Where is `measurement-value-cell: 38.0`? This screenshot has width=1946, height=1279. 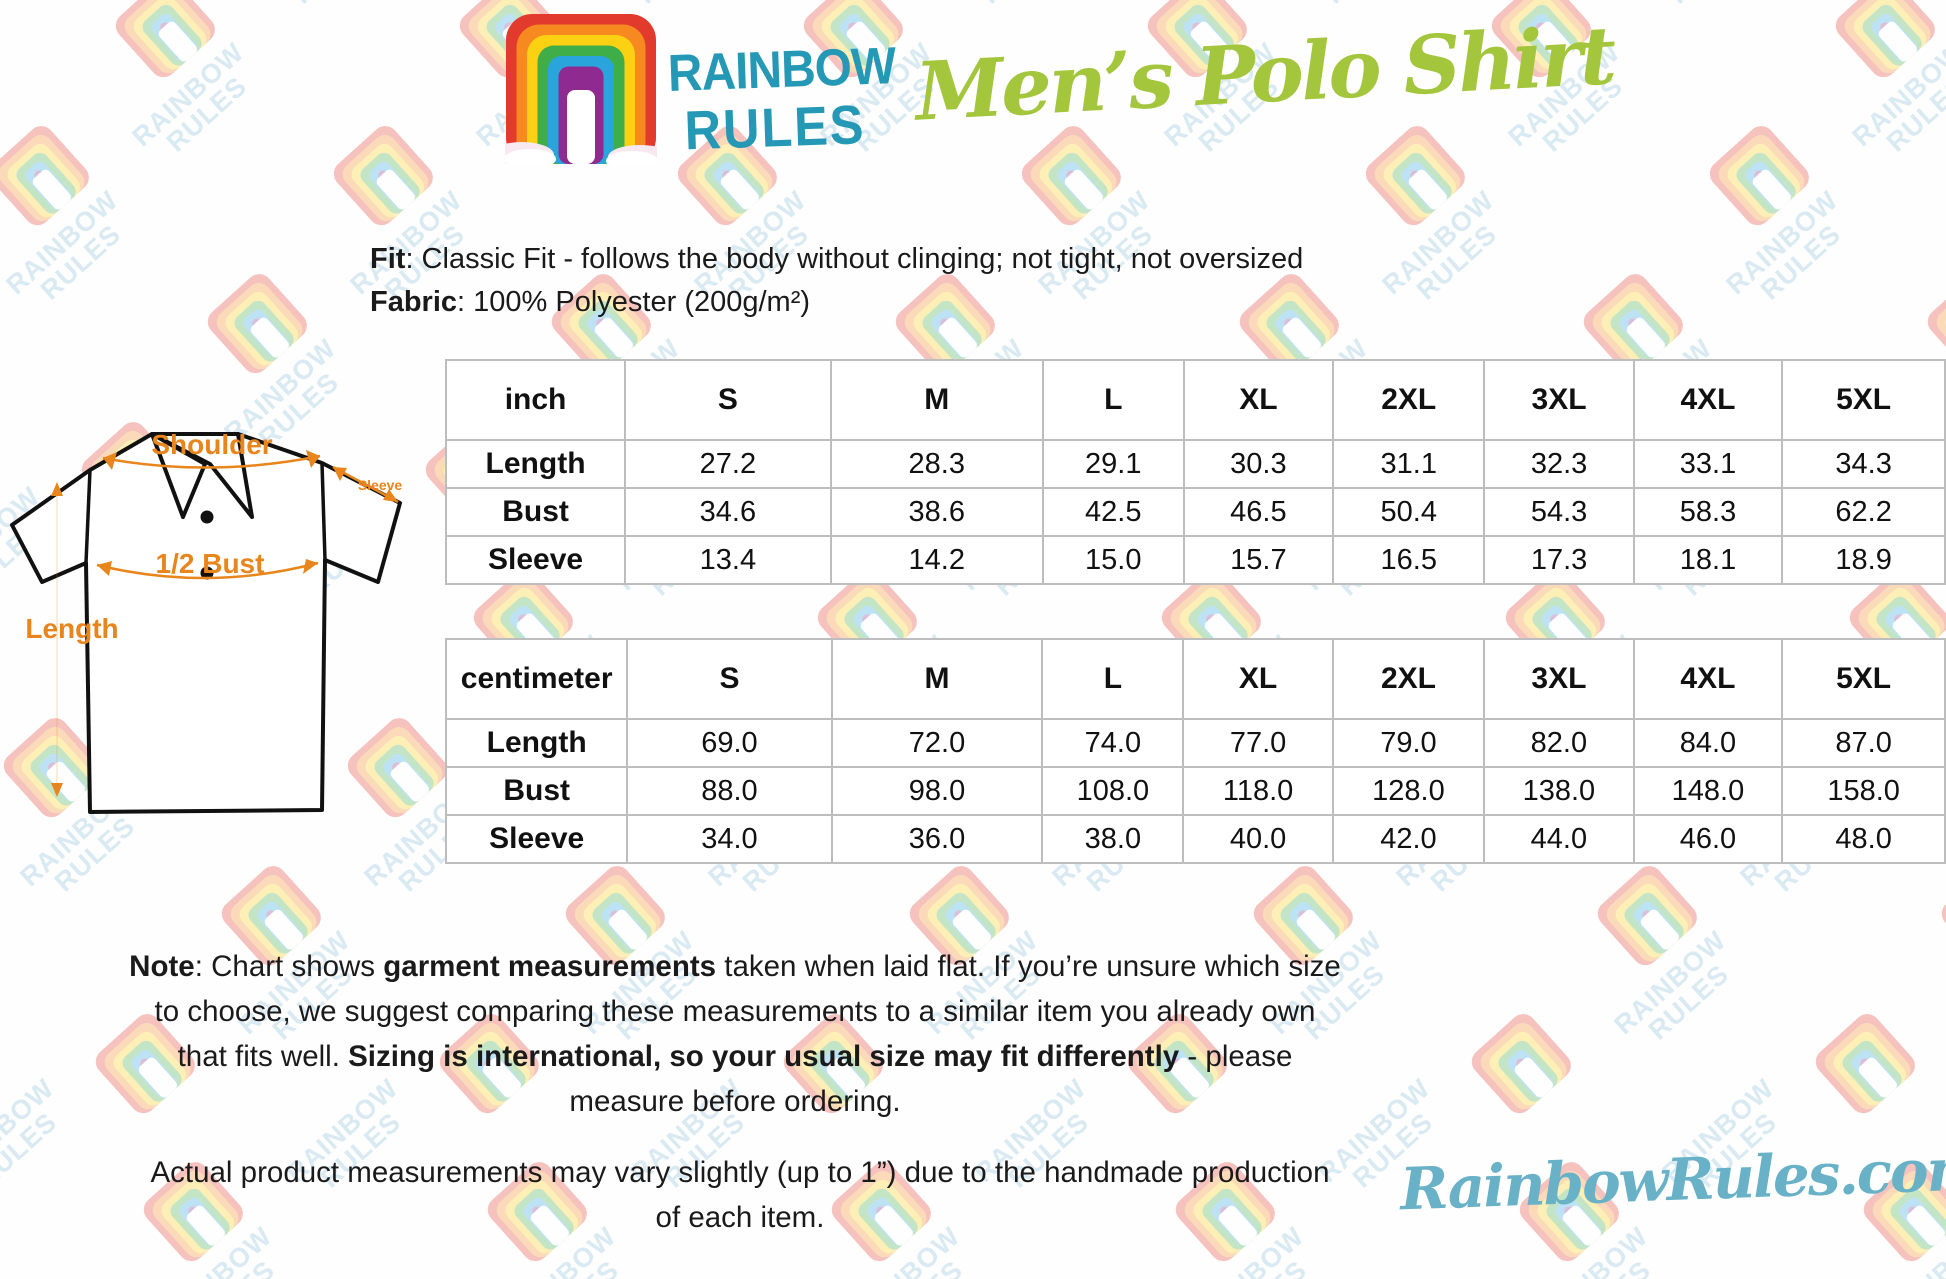 measurement-value-cell: 38.0 is located at coordinates (1113, 839).